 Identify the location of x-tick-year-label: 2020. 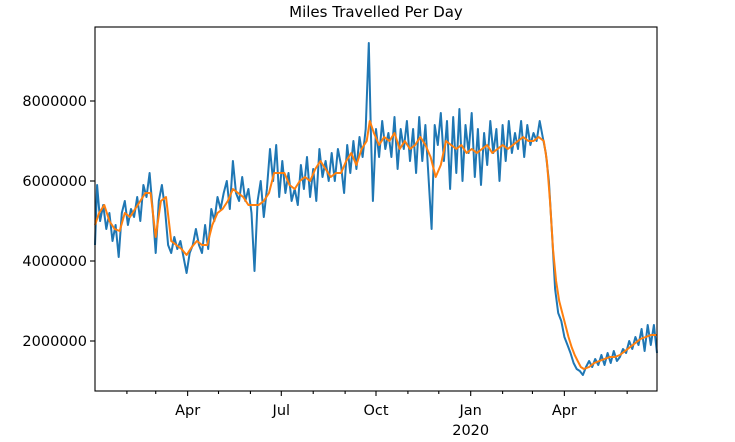
(470, 431).